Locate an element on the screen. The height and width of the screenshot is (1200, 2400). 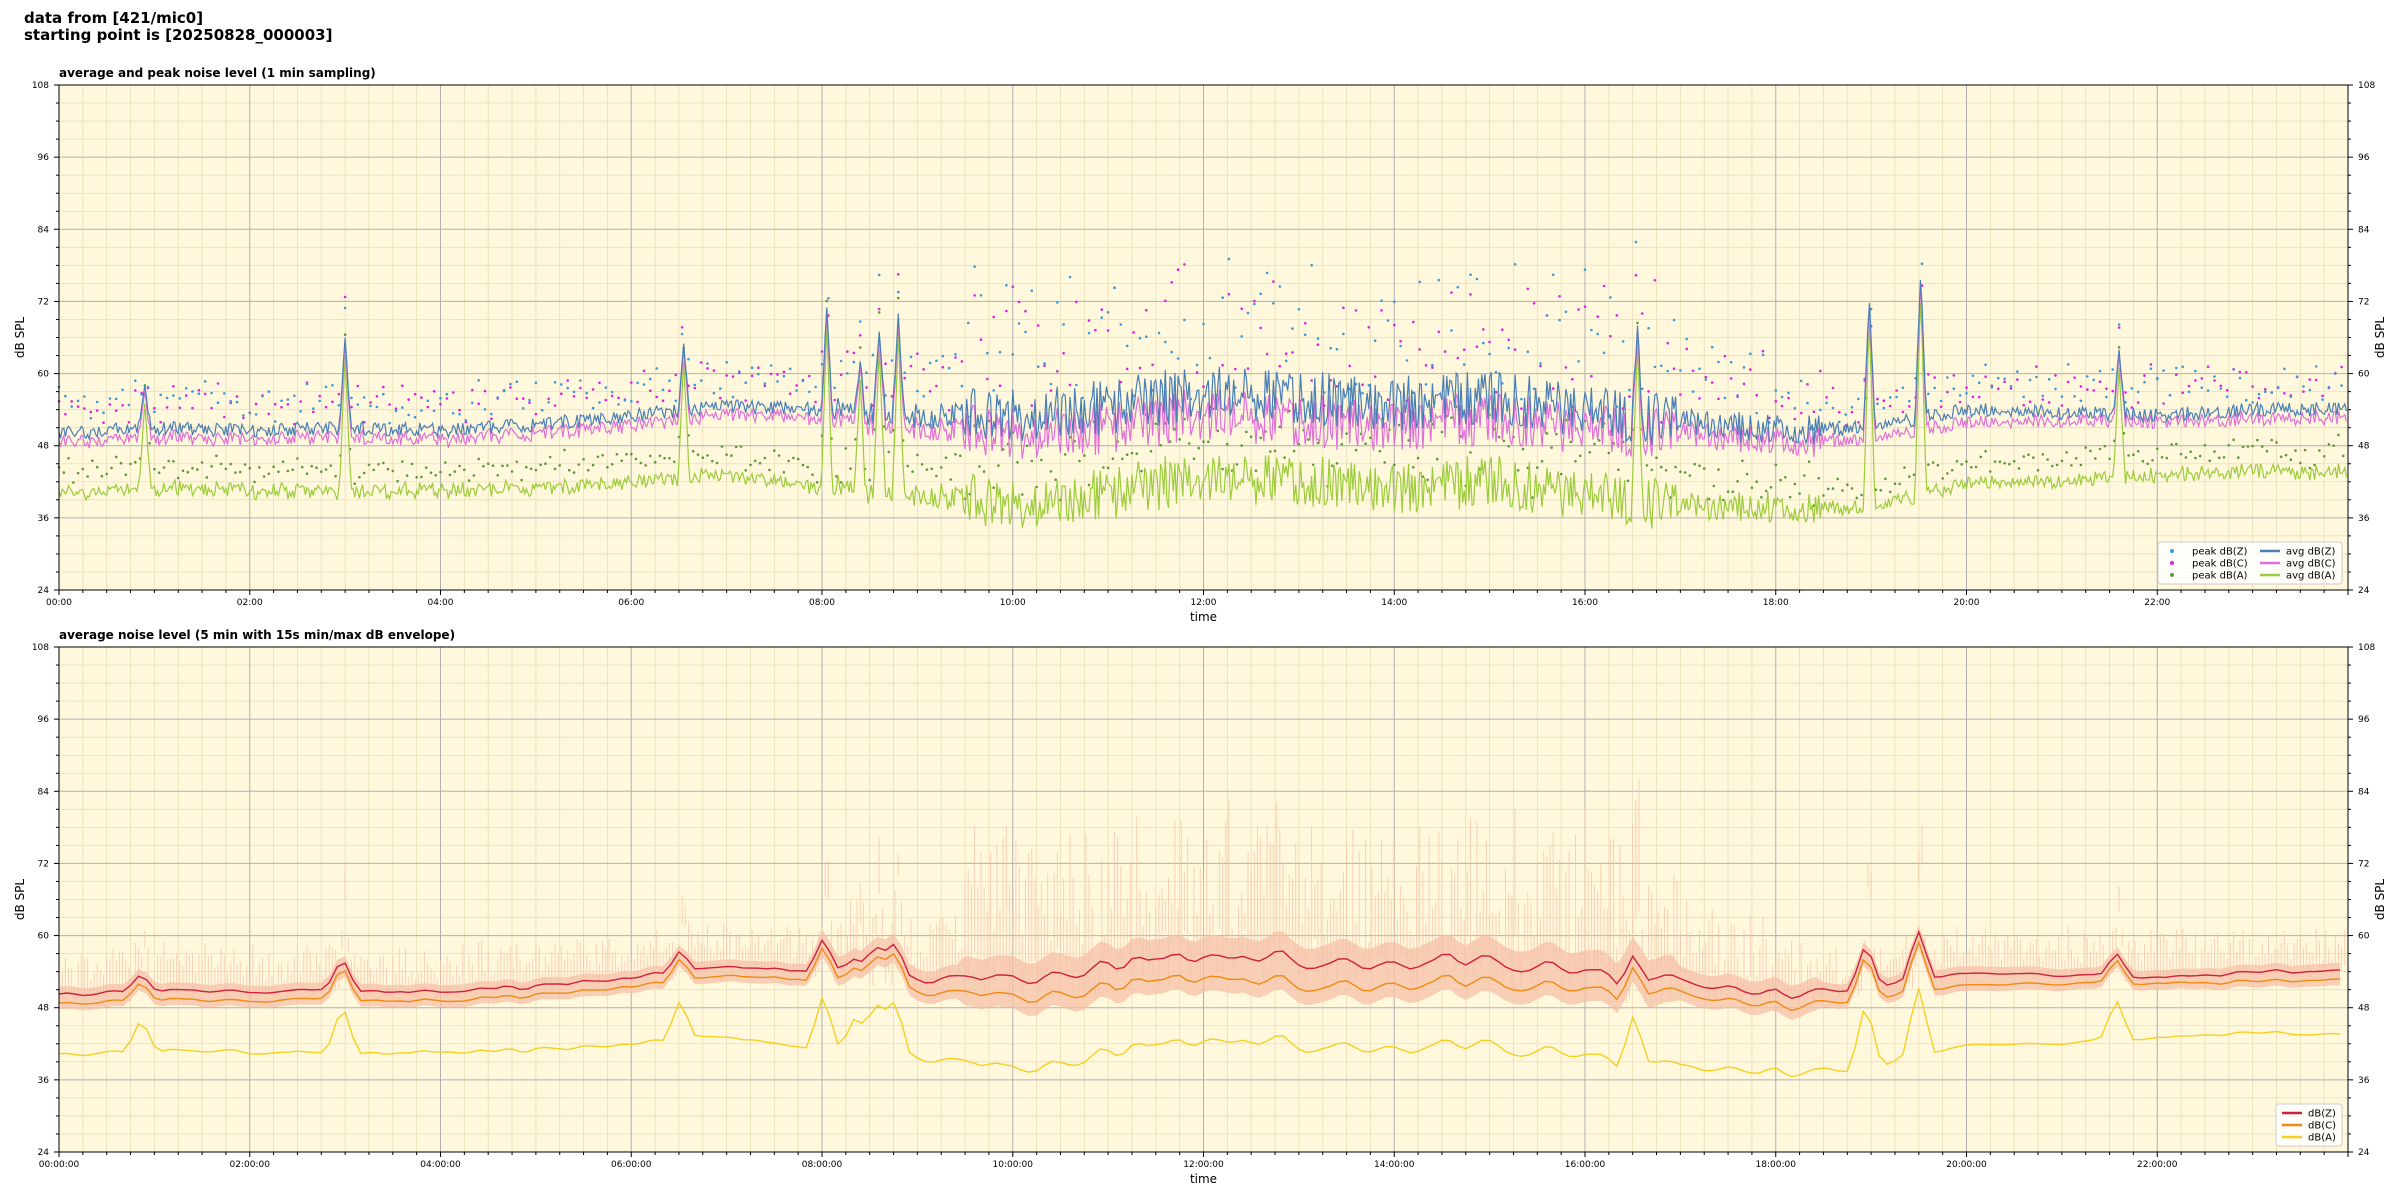
dbc-line is located at coordinates (1199, 976).